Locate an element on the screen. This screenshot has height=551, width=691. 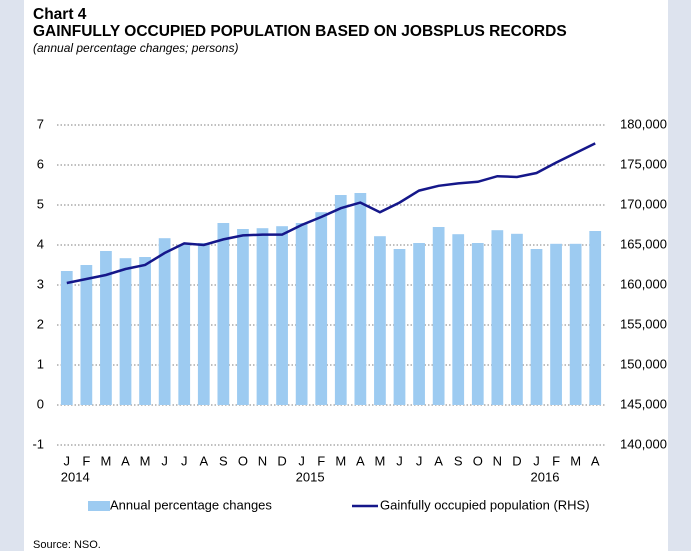
chart-subtitle: (annual percentage changes; persons) is located at coordinates (136, 48).